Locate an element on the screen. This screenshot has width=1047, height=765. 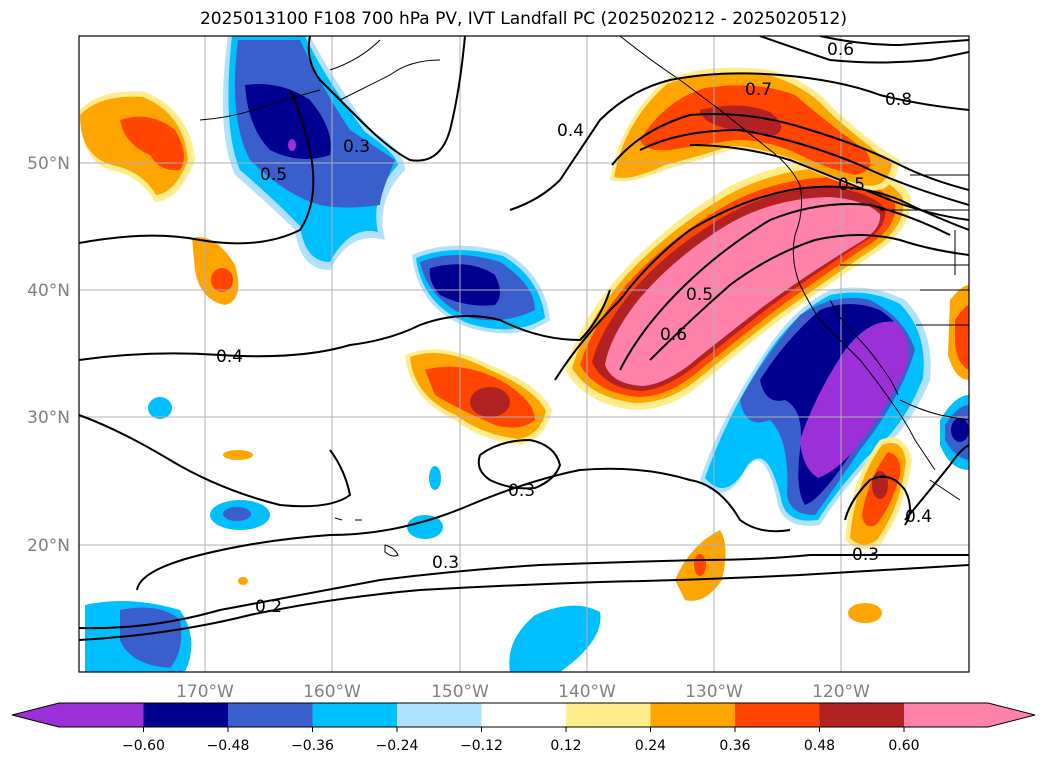
pv-positive-ar-plume is located at coordinates (738, 285).